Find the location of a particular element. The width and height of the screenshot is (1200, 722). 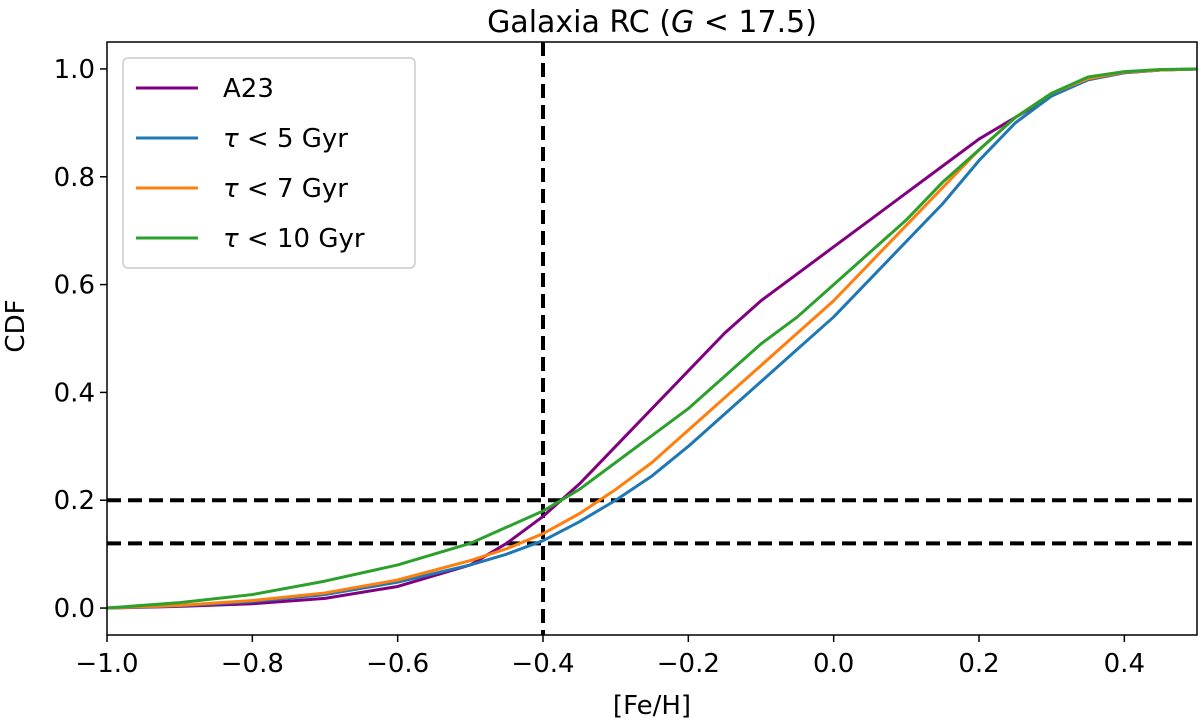

y-tick-label: 0.4 is located at coordinates (74, 393).